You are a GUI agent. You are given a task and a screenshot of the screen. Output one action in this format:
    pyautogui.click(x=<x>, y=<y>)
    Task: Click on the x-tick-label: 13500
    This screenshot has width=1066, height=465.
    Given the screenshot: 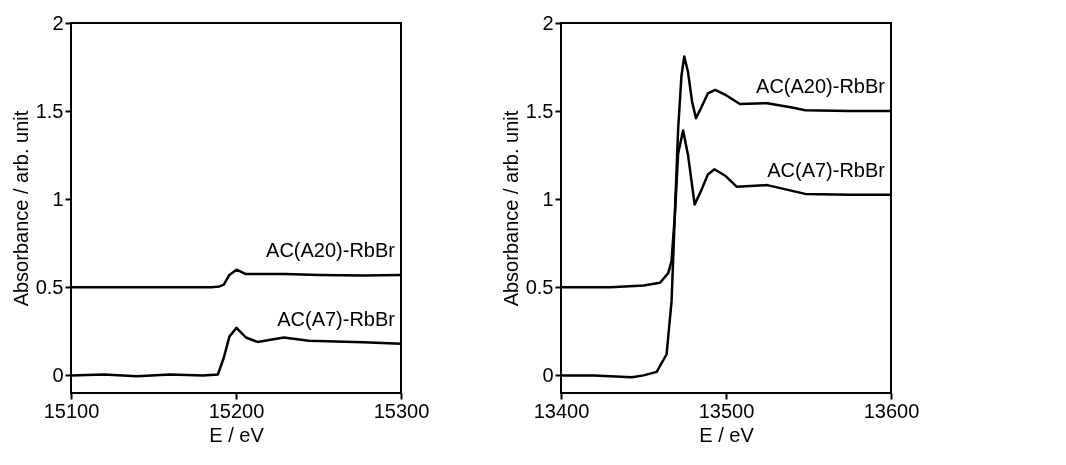 What is the action you would take?
    pyautogui.click(x=726, y=410)
    